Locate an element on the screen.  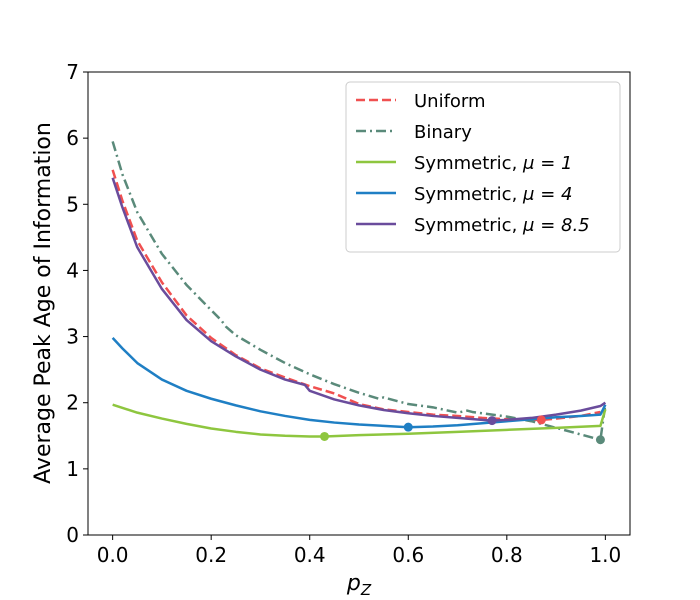
y-tick-label: 3 is located at coordinates (72, 337).